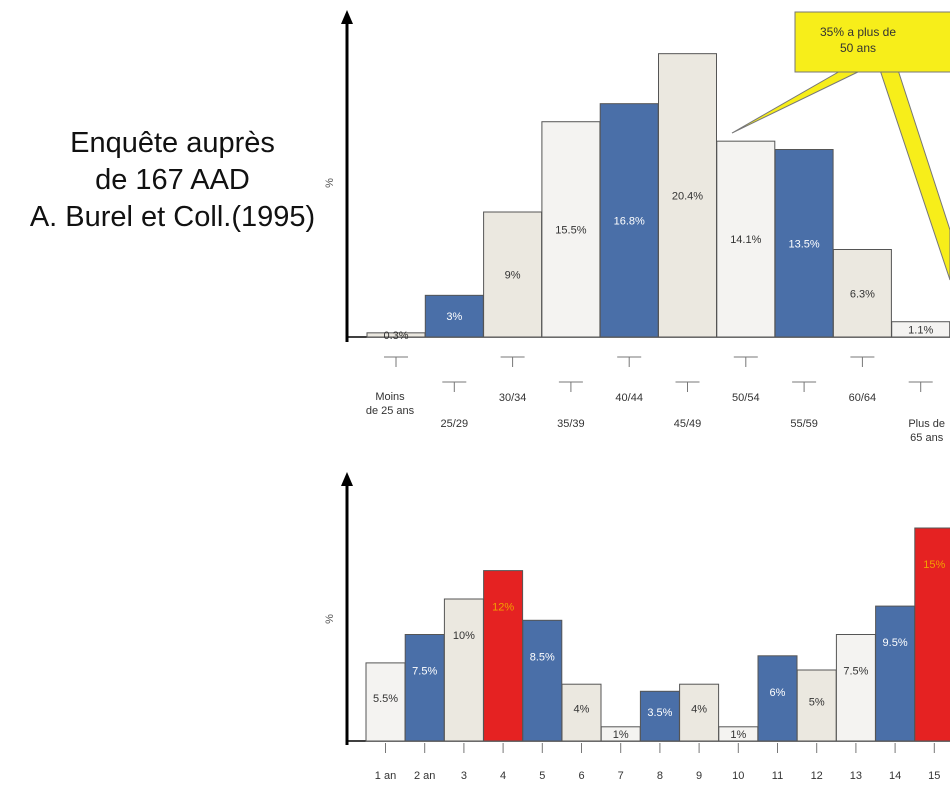  What do you see at coordinates (840, 146) in the screenshot?
I see `annotation-callout: 35% a plus de 50 ans` at bounding box center [840, 146].